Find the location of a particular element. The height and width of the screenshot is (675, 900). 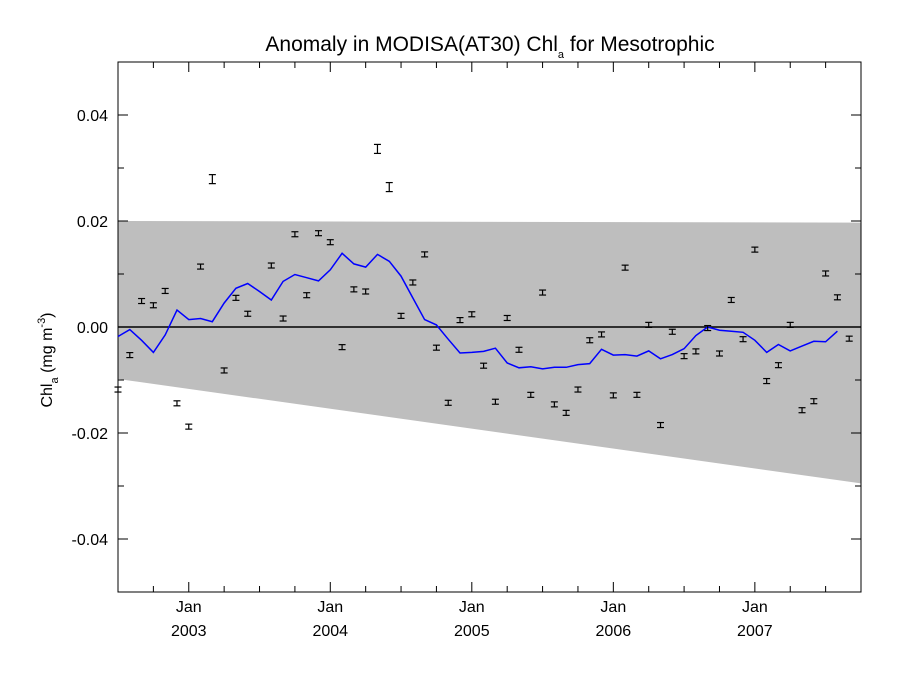

x-tick-year-label: 2003 is located at coordinates (189, 631).